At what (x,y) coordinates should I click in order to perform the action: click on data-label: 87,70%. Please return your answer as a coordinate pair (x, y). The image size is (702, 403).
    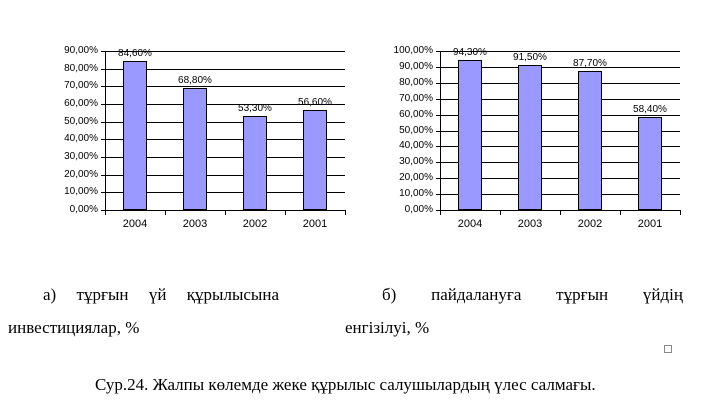
    Looking at the image, I should click on (590, 63).